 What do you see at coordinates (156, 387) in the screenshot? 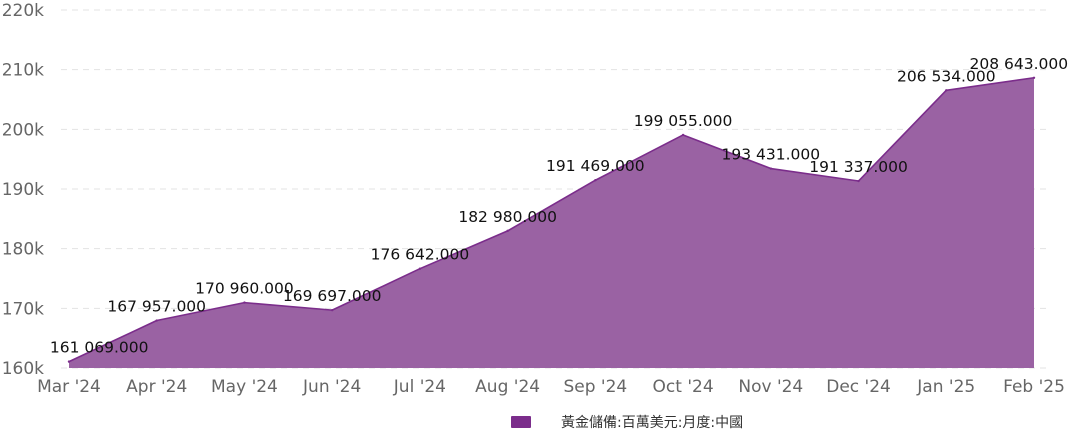
I see `x-tick-label: Apr '24` at bounding box center [156, 387].